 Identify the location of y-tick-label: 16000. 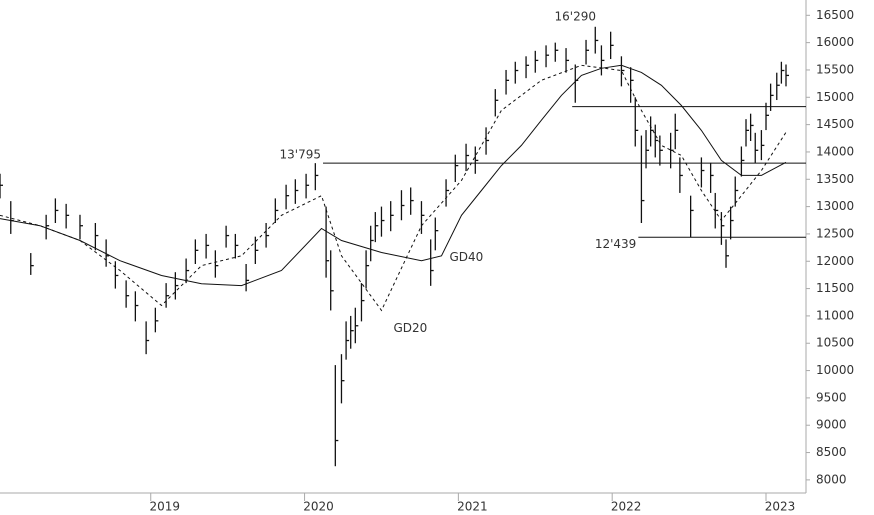
(835, 42).